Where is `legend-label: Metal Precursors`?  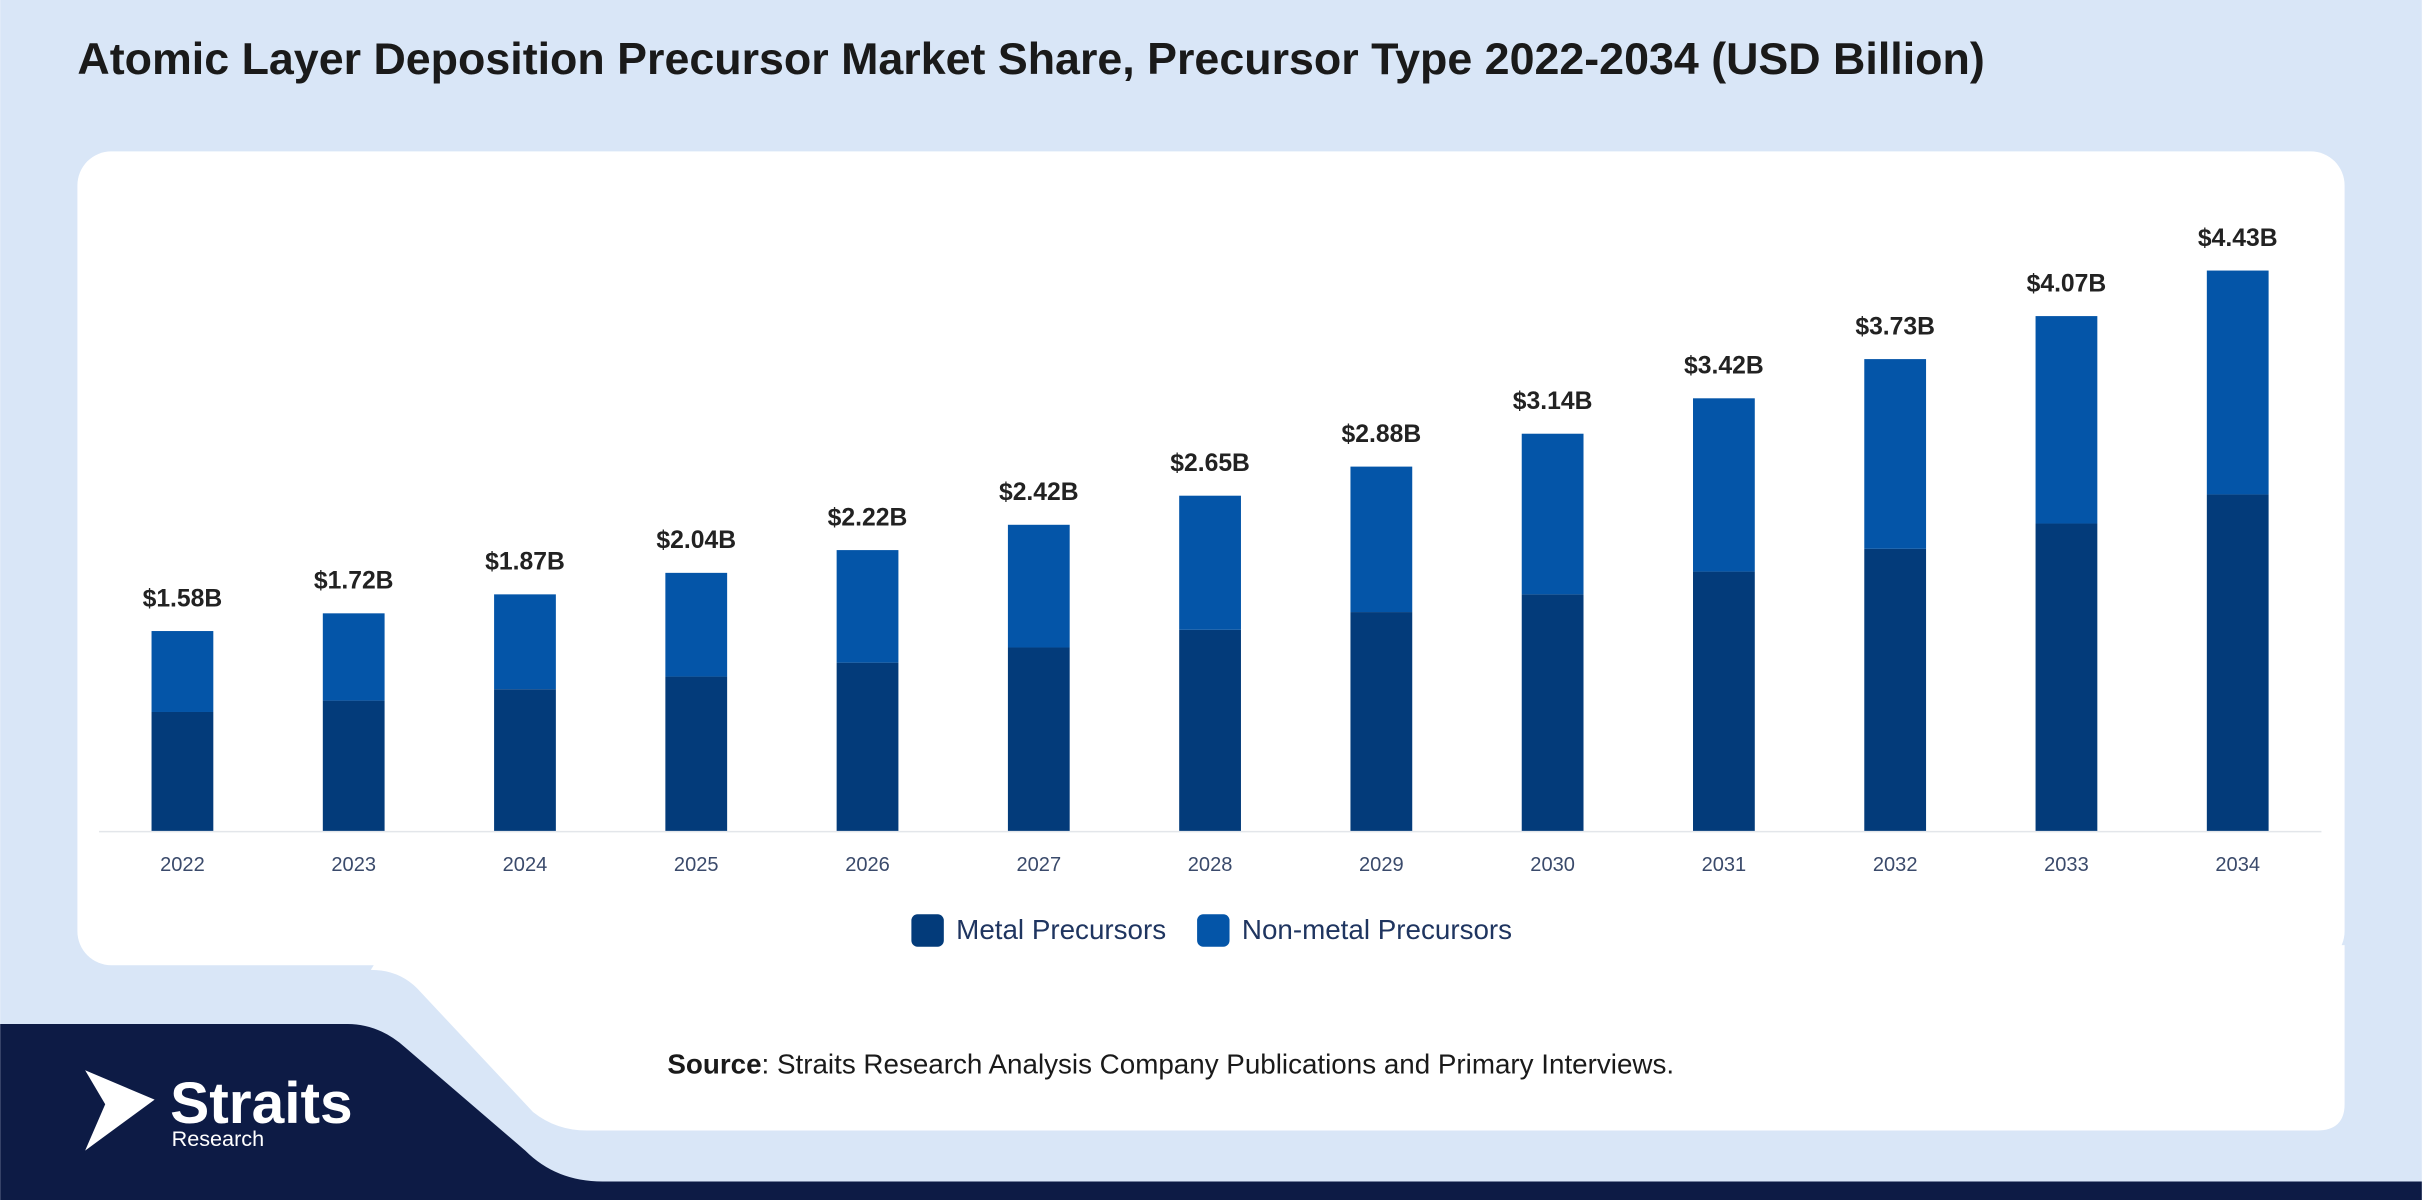 legend-label: Metal Precursors is located at coordinates (1061, 929).